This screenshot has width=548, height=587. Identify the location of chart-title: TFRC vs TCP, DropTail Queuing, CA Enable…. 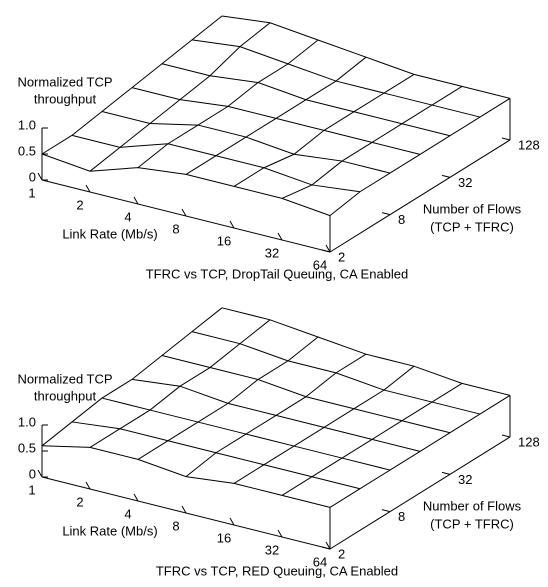
(277, 273).